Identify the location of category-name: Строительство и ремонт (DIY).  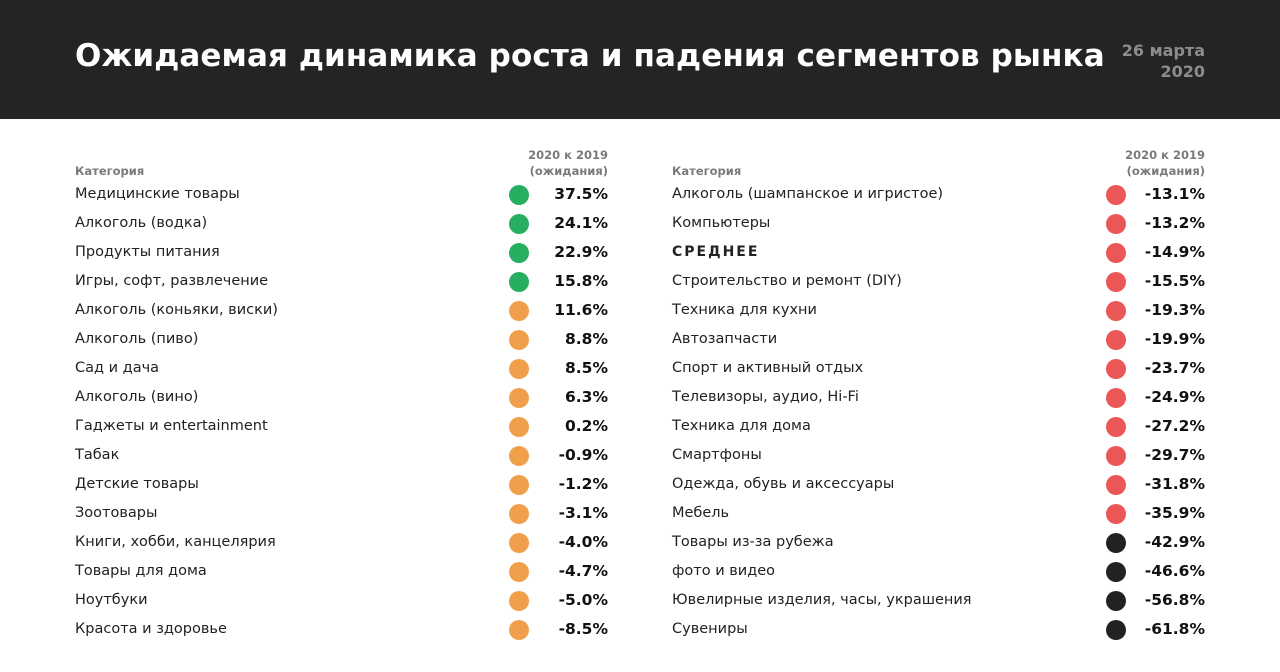
(787, 281).